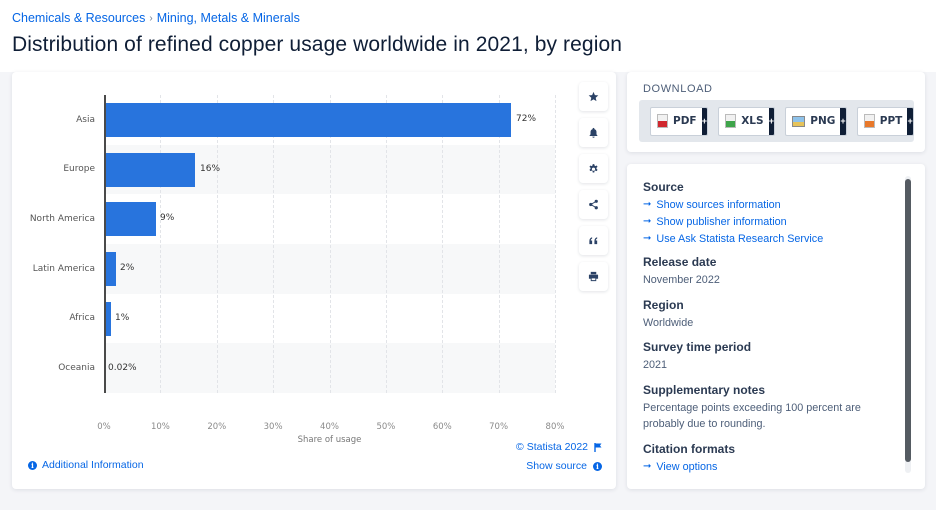 The height and width of the screenshot is (510, 936). What do you see at coordinates (273, 427) in the screenshot?
I see `x-tick-label: 30%` at bounding box center [273, 427].